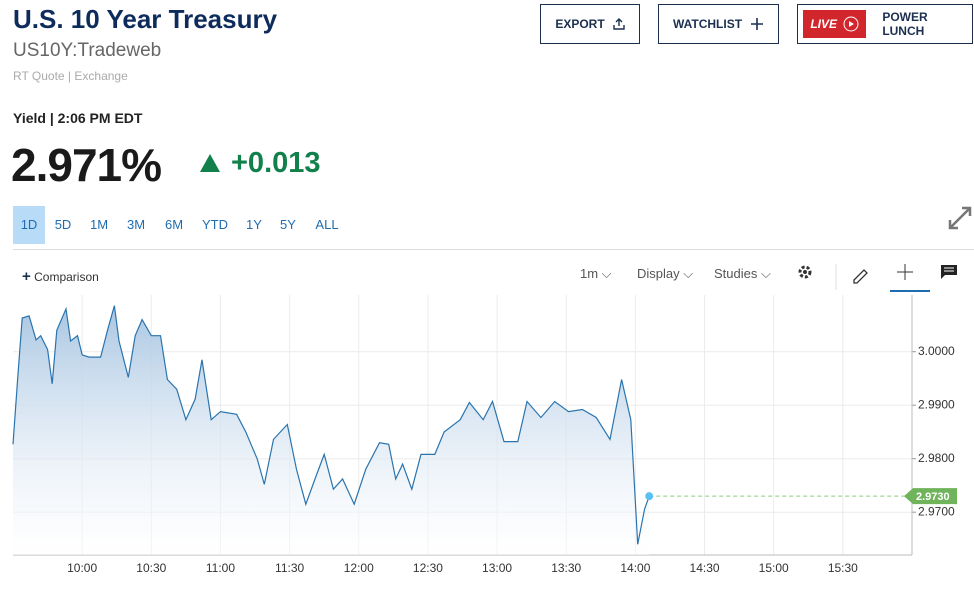 The height and width of the screenshot is (600, 974). What do you see at coordinates (82, 568) in the screenshot?
I see `x-tick-label: 10:00` at bounding box center [82, 568].